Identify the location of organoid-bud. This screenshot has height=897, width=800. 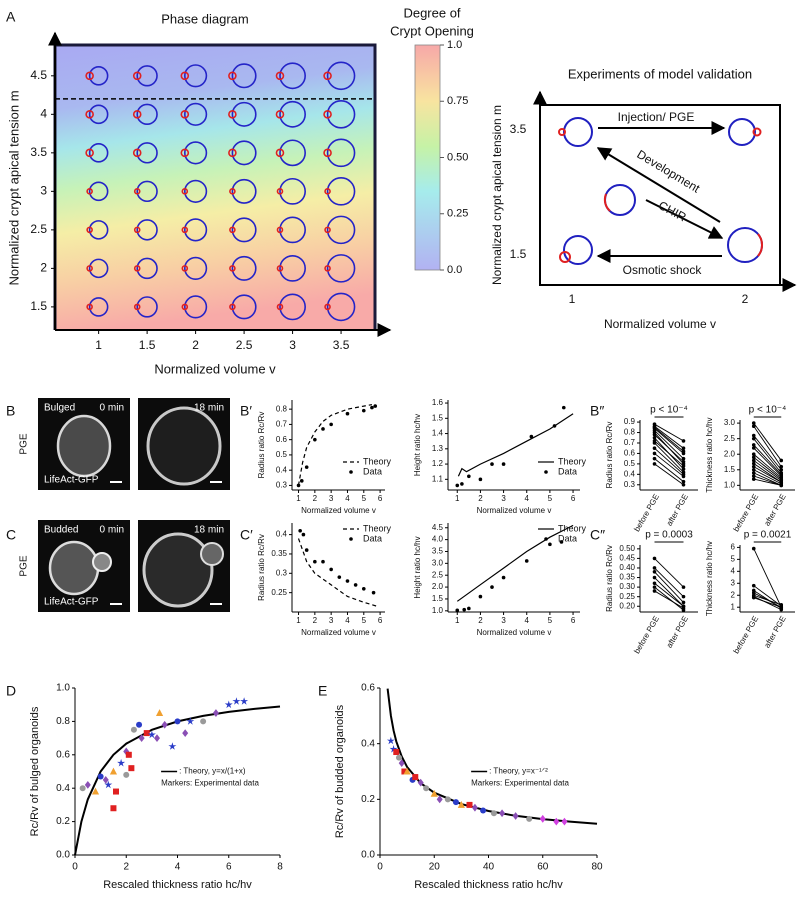
(212, 554).